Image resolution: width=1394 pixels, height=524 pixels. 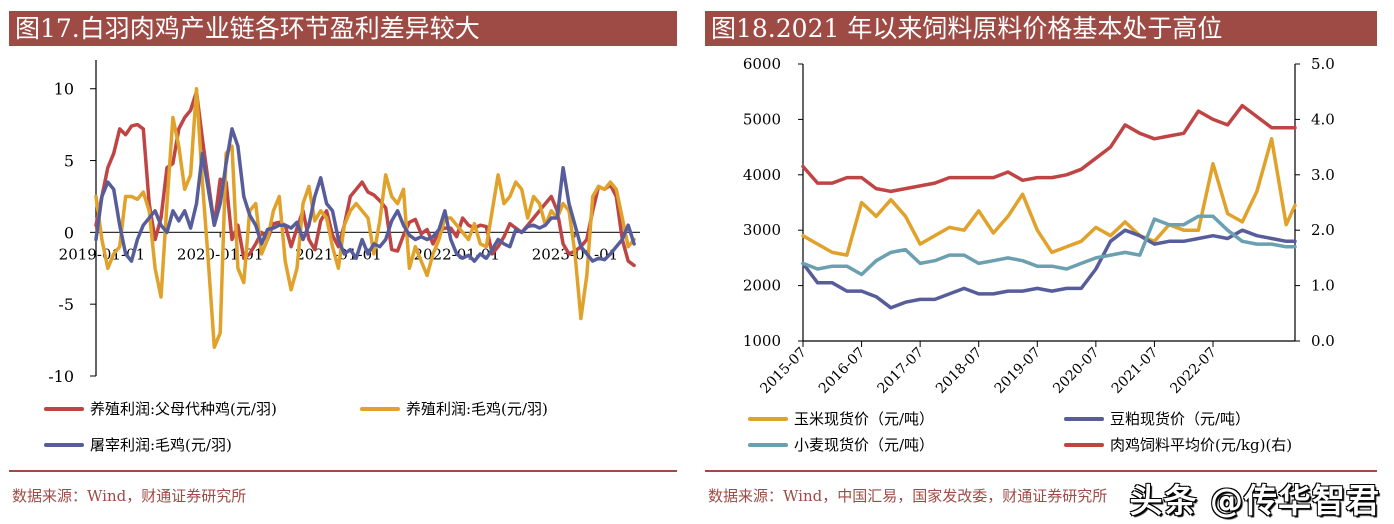 What do you see at coordinates (69, 161) in the screenshot?
I see `y-tick-label: 5` at bounding box center [69, 161].